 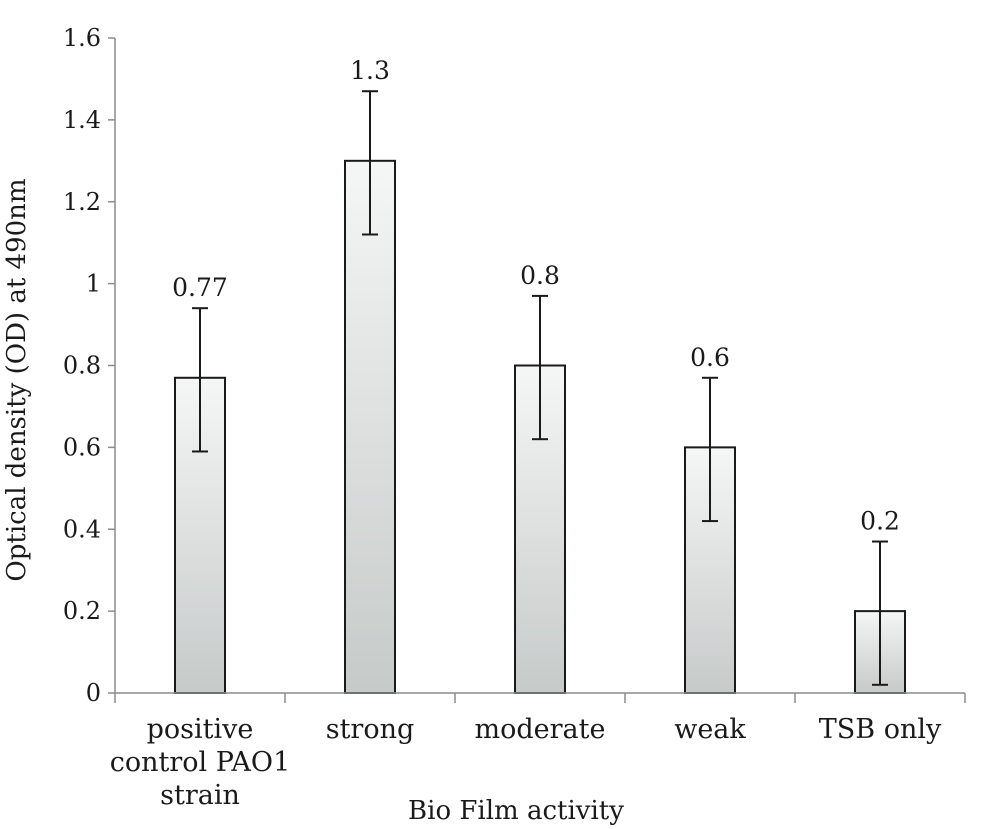 I want to click on x-axis-title: Bio Film activity, so click(x=516, y=811).